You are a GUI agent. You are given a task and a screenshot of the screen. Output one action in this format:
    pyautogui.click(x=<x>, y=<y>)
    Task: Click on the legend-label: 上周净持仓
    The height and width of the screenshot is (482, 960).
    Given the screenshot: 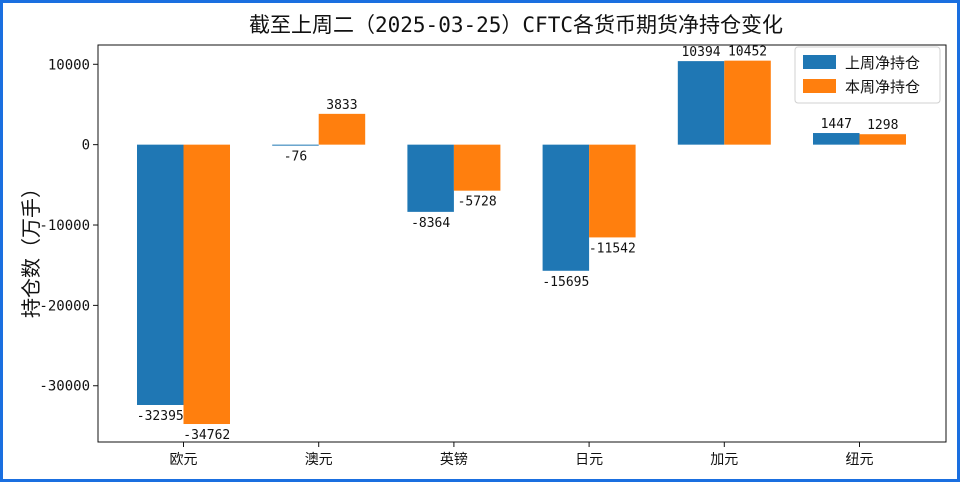 What is the action you would take?
    pyautogui.click(x=882, y=63)
    